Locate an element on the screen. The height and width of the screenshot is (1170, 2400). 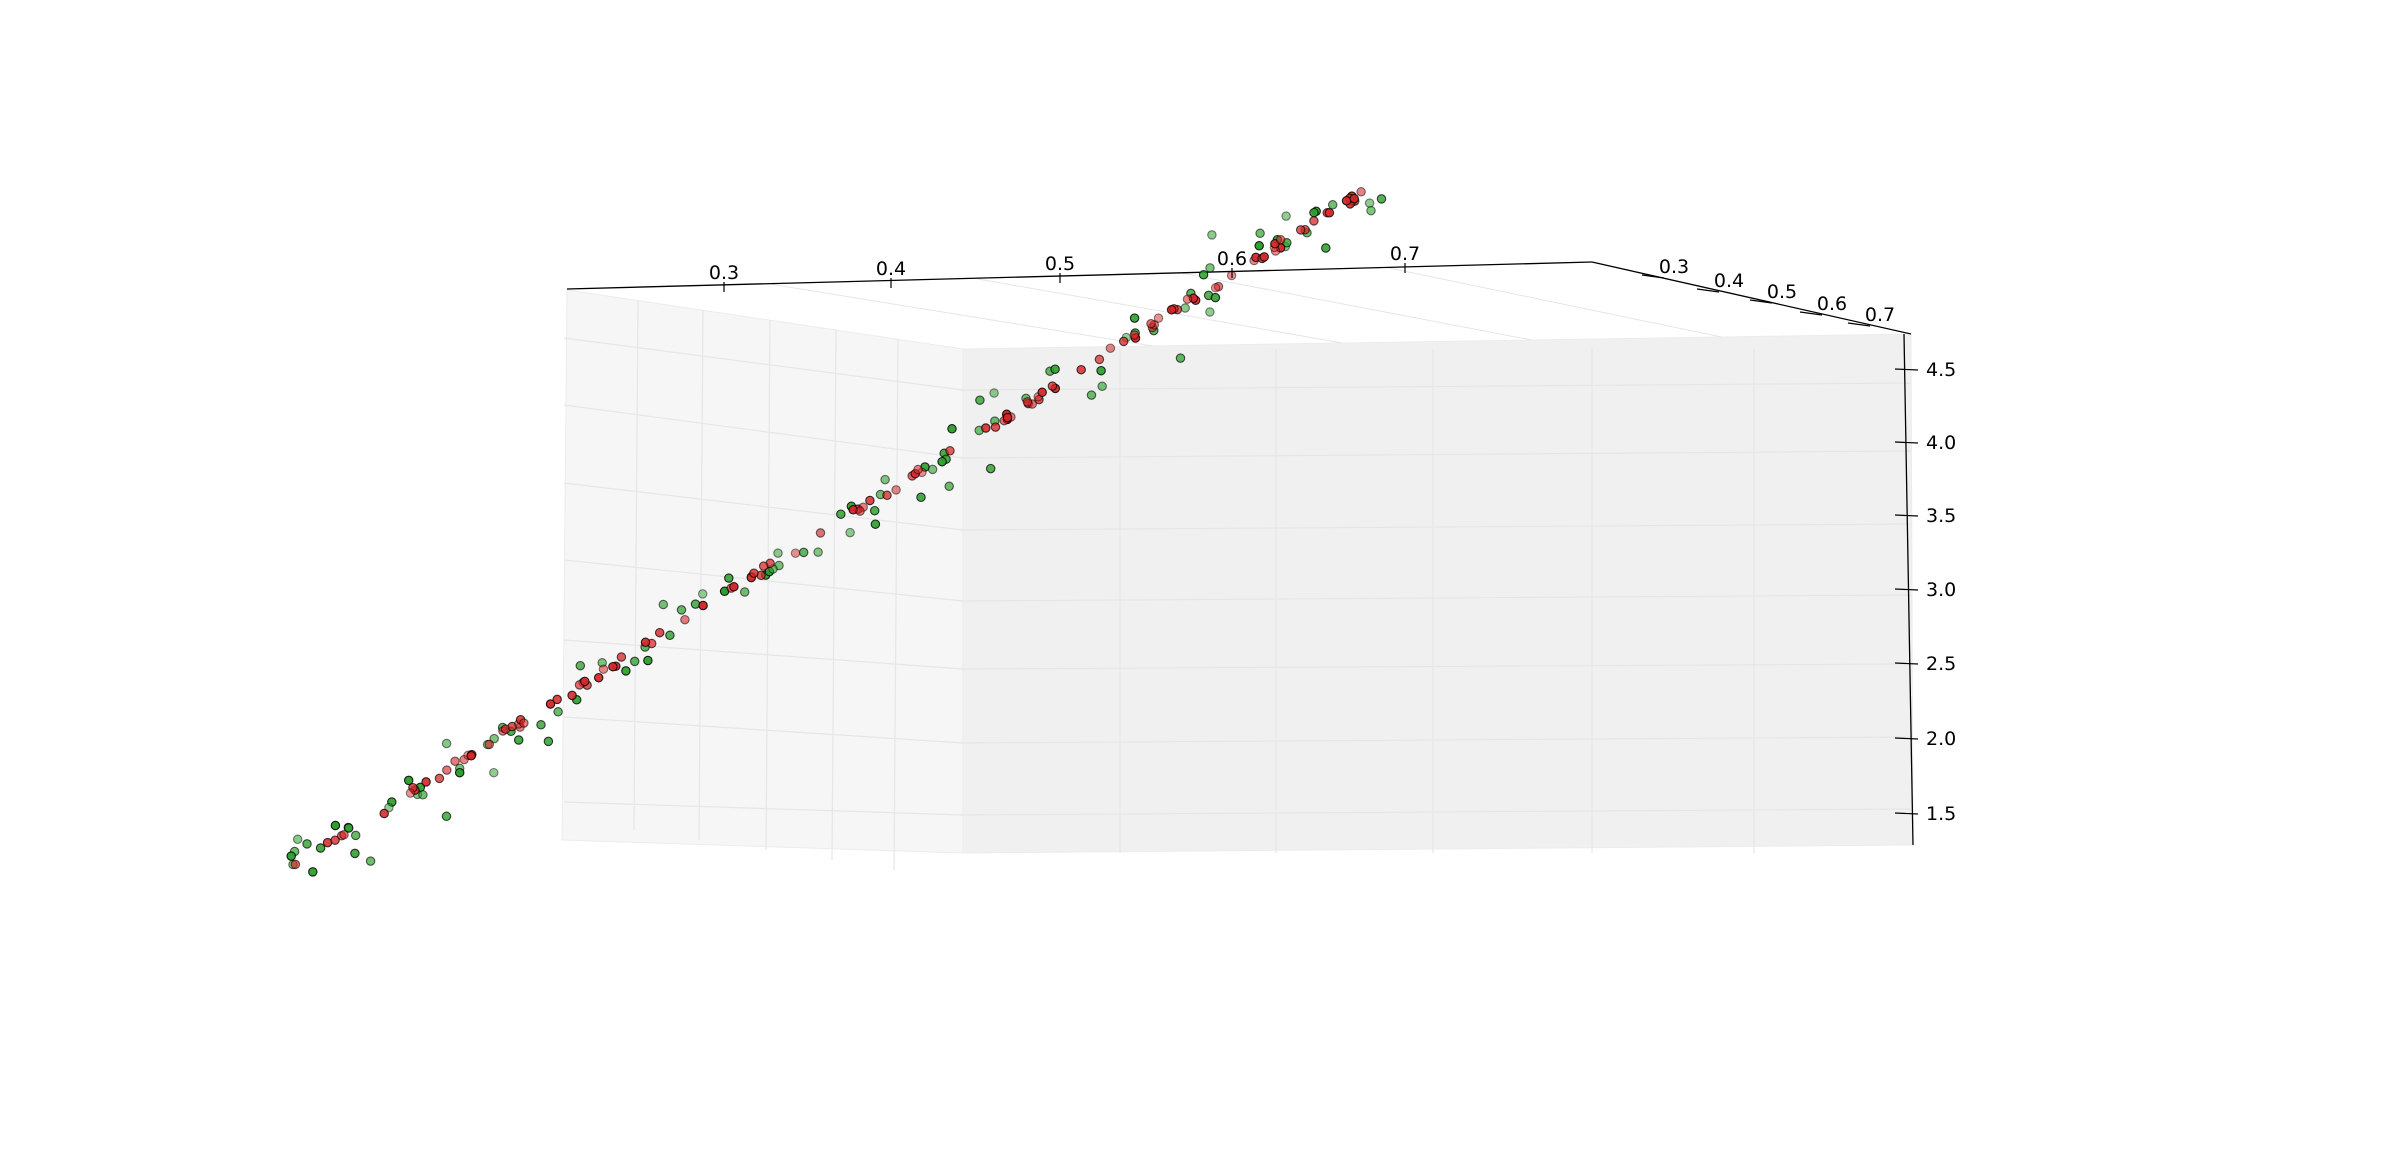
y-tick-label: 0.4 is located at coordinates (1729, 281).